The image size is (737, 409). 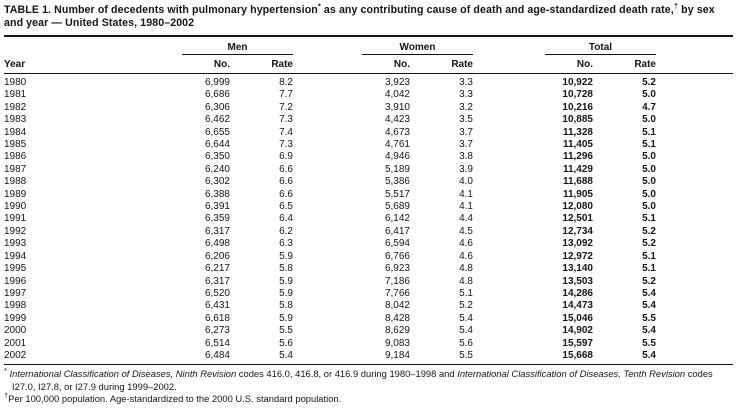 I want to click on year-cell: 1988, so click(x=15, y=182).